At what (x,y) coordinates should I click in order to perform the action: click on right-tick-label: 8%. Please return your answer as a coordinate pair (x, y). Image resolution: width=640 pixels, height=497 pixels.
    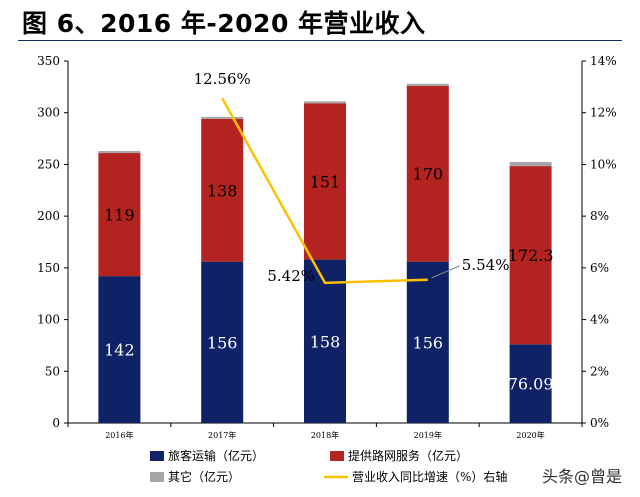
    Looking at the image, I should click on (599, 216).